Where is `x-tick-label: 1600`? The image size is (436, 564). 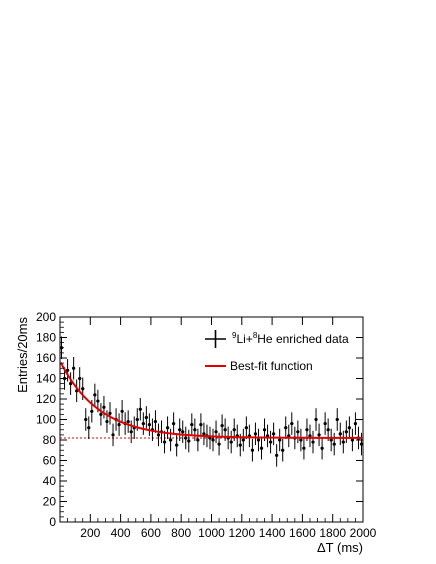
x-tick-label: 1600 is located at coordinates (302, 533).